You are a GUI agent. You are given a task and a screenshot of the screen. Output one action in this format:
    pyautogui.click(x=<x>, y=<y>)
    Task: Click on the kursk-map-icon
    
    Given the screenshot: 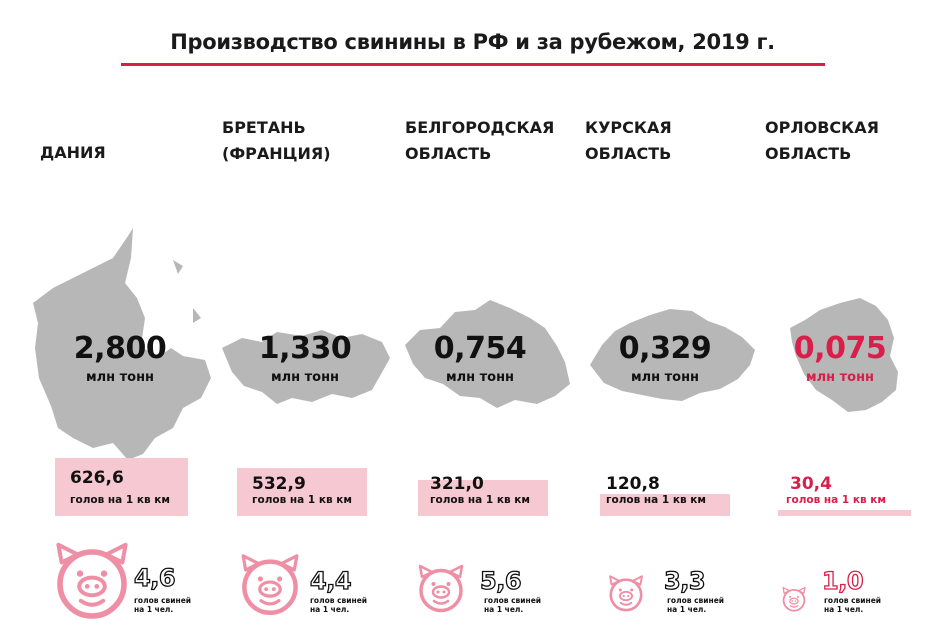 What is the action you would take?
    pyautogui.click(x=672, y=355)
    